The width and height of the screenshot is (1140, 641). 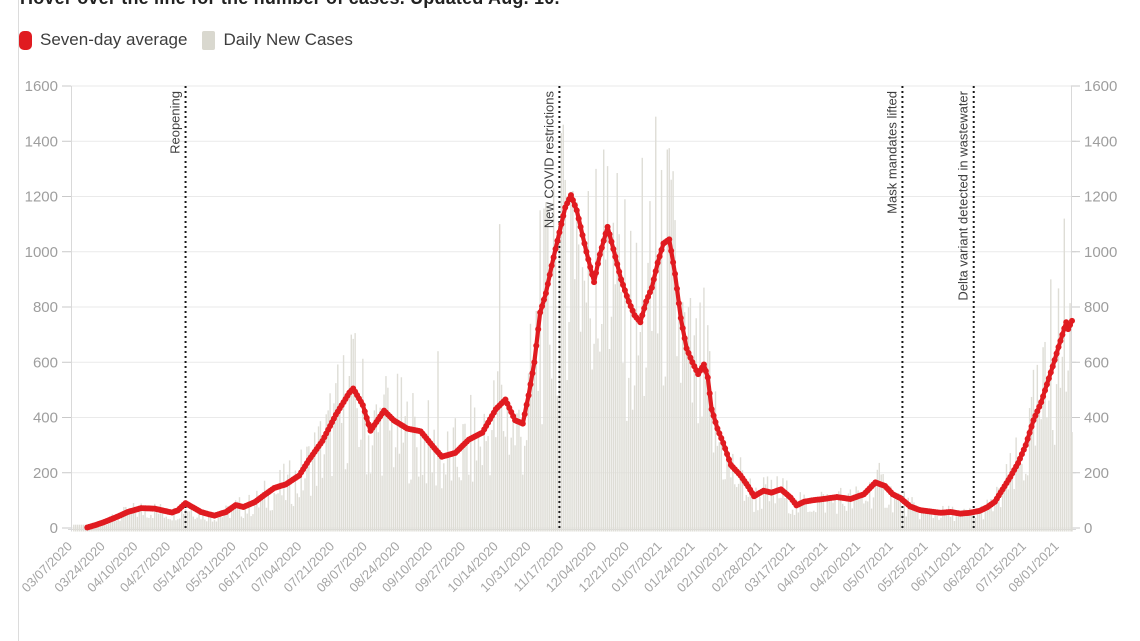 I want to click on seven-day-average-swatch-icon, so click(x=25, y=40).